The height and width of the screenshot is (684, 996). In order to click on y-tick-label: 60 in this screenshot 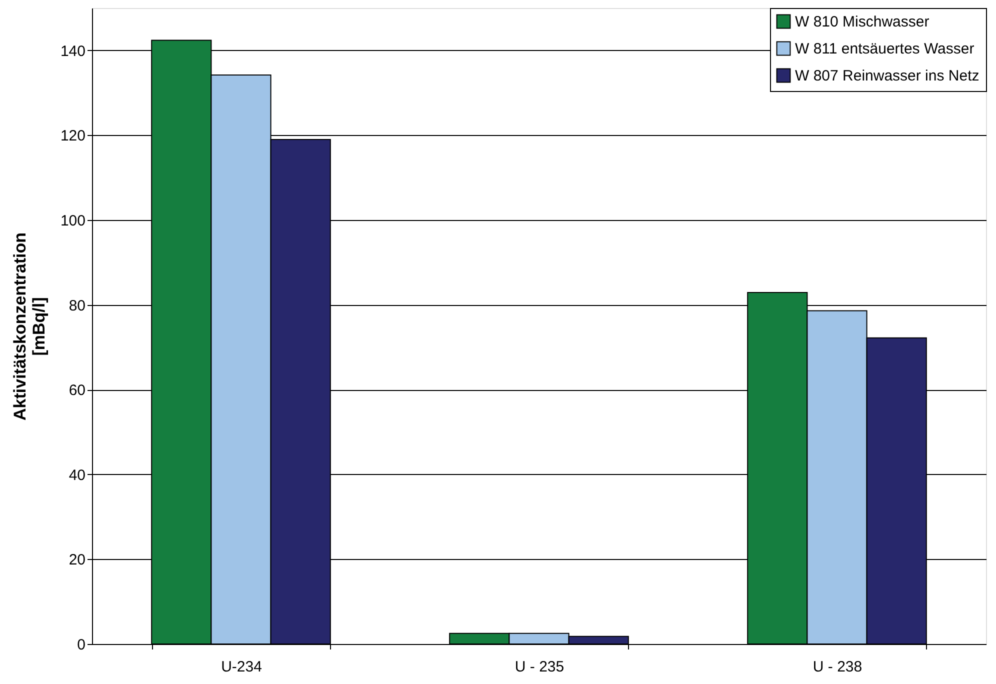, I will do `click(77, 391)`.